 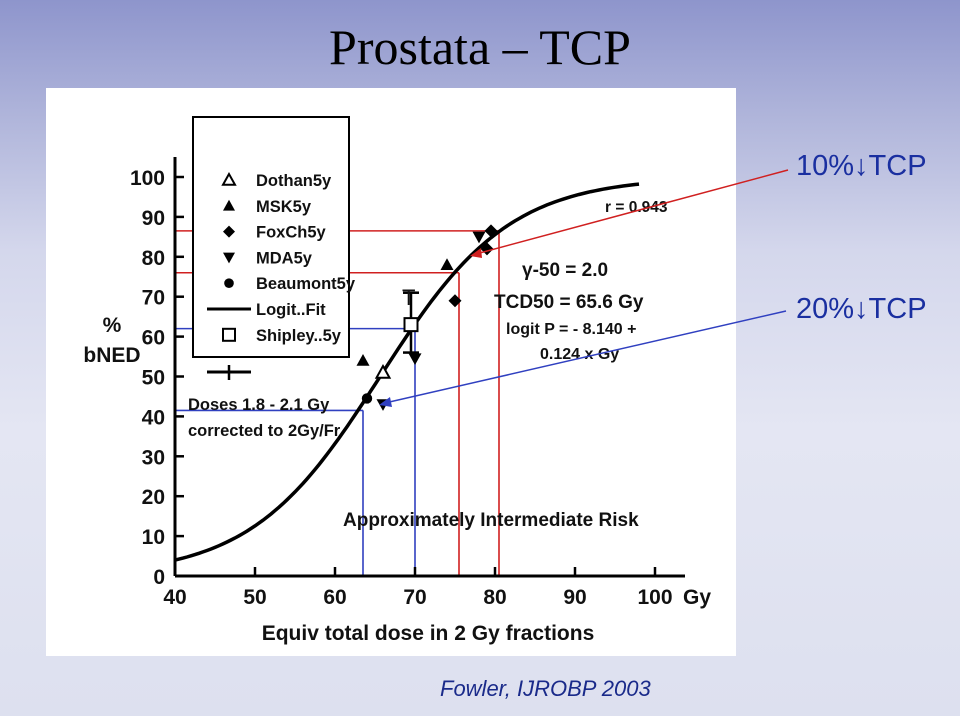 What do you see at coordinates (385, 402) in the screenshot?
I see `arrow-20pct-head` at bounding box center [385, 402].